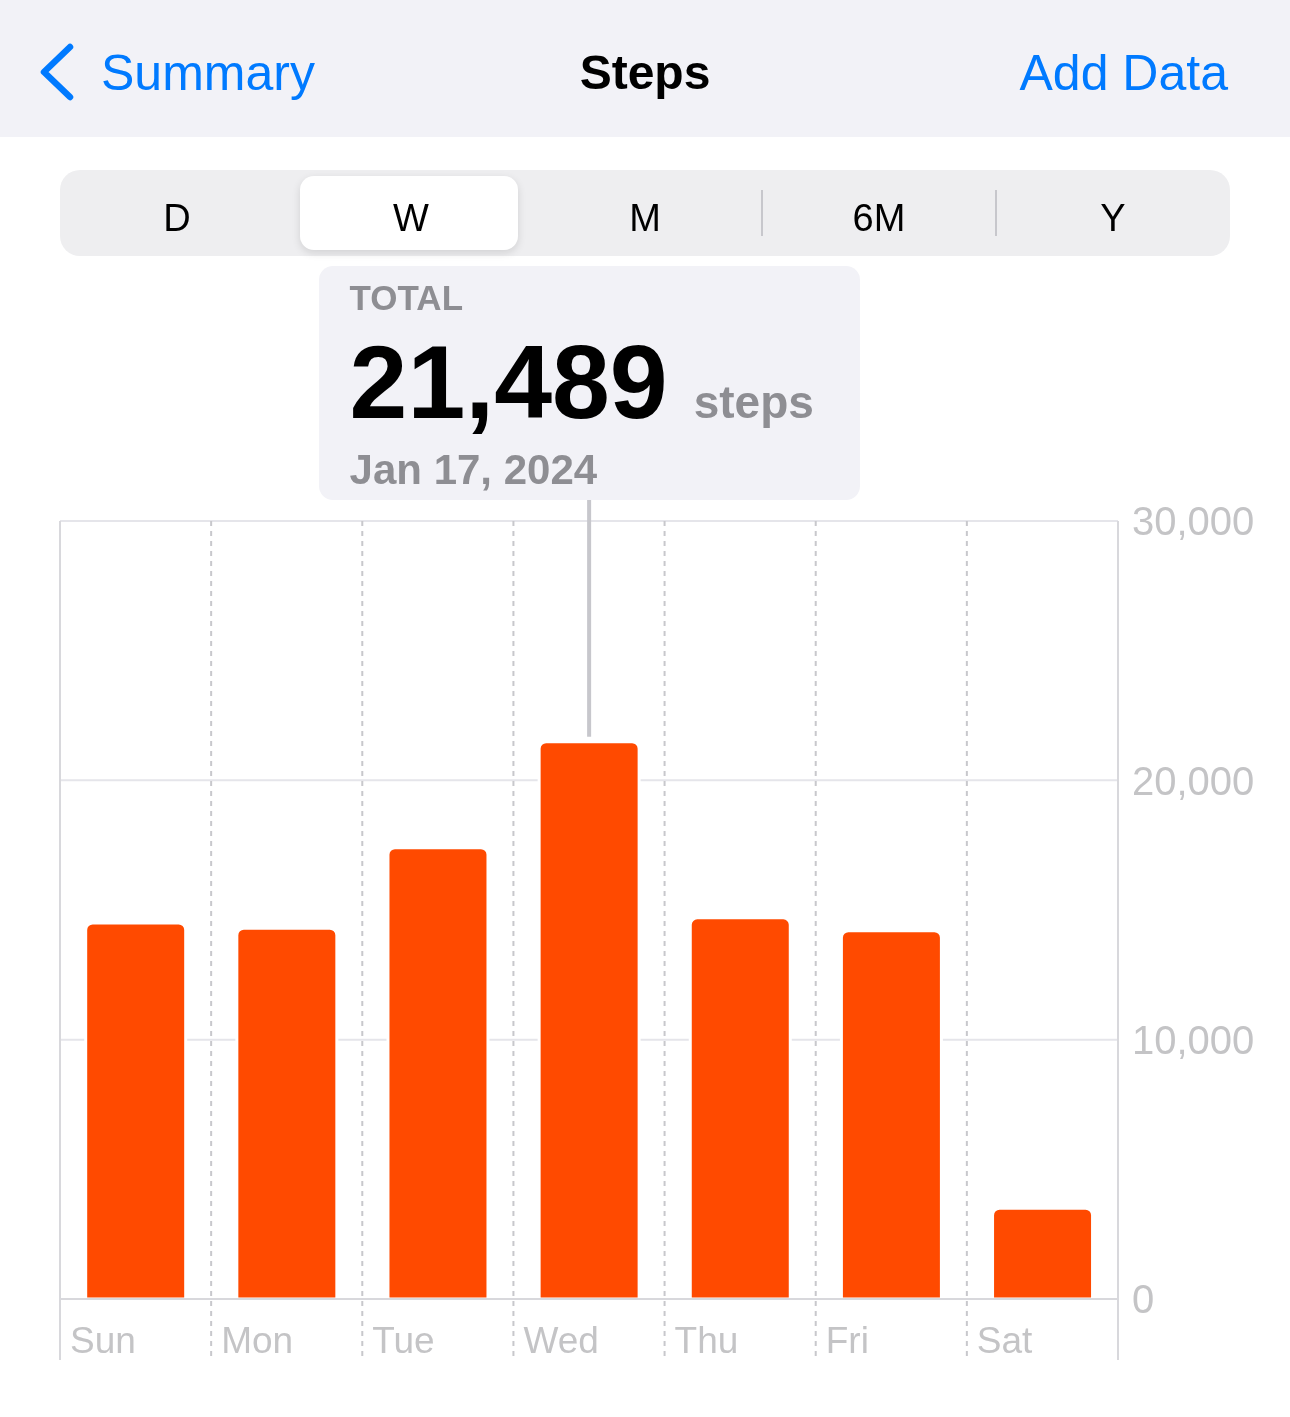 The image size is (1290, 1417). What do you see at coordinates (1193, 521) in the screenshot?
I see `y-tick-label: 30,000` at bounding box center [1193, 521].